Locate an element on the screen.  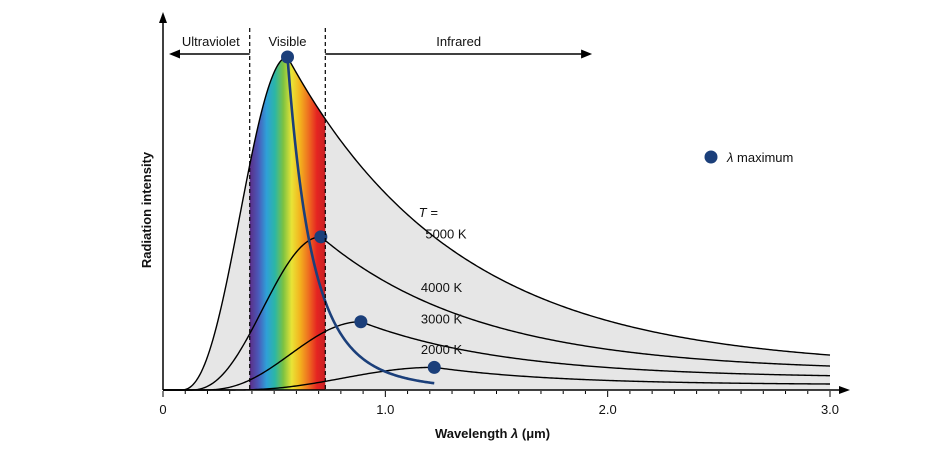
curve-2000k is located at coordinates (497, 378).